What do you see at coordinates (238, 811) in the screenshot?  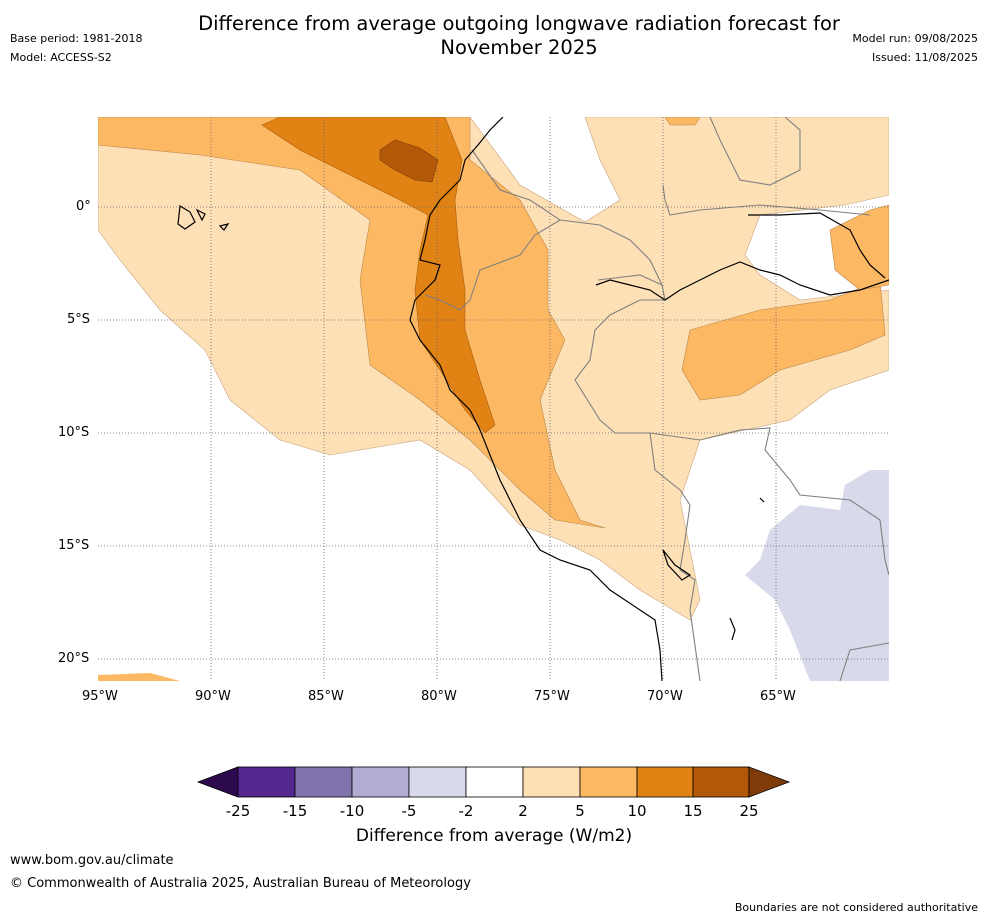 I see `colorbar-label-neg25: -25` at bounding box center [238, 811].